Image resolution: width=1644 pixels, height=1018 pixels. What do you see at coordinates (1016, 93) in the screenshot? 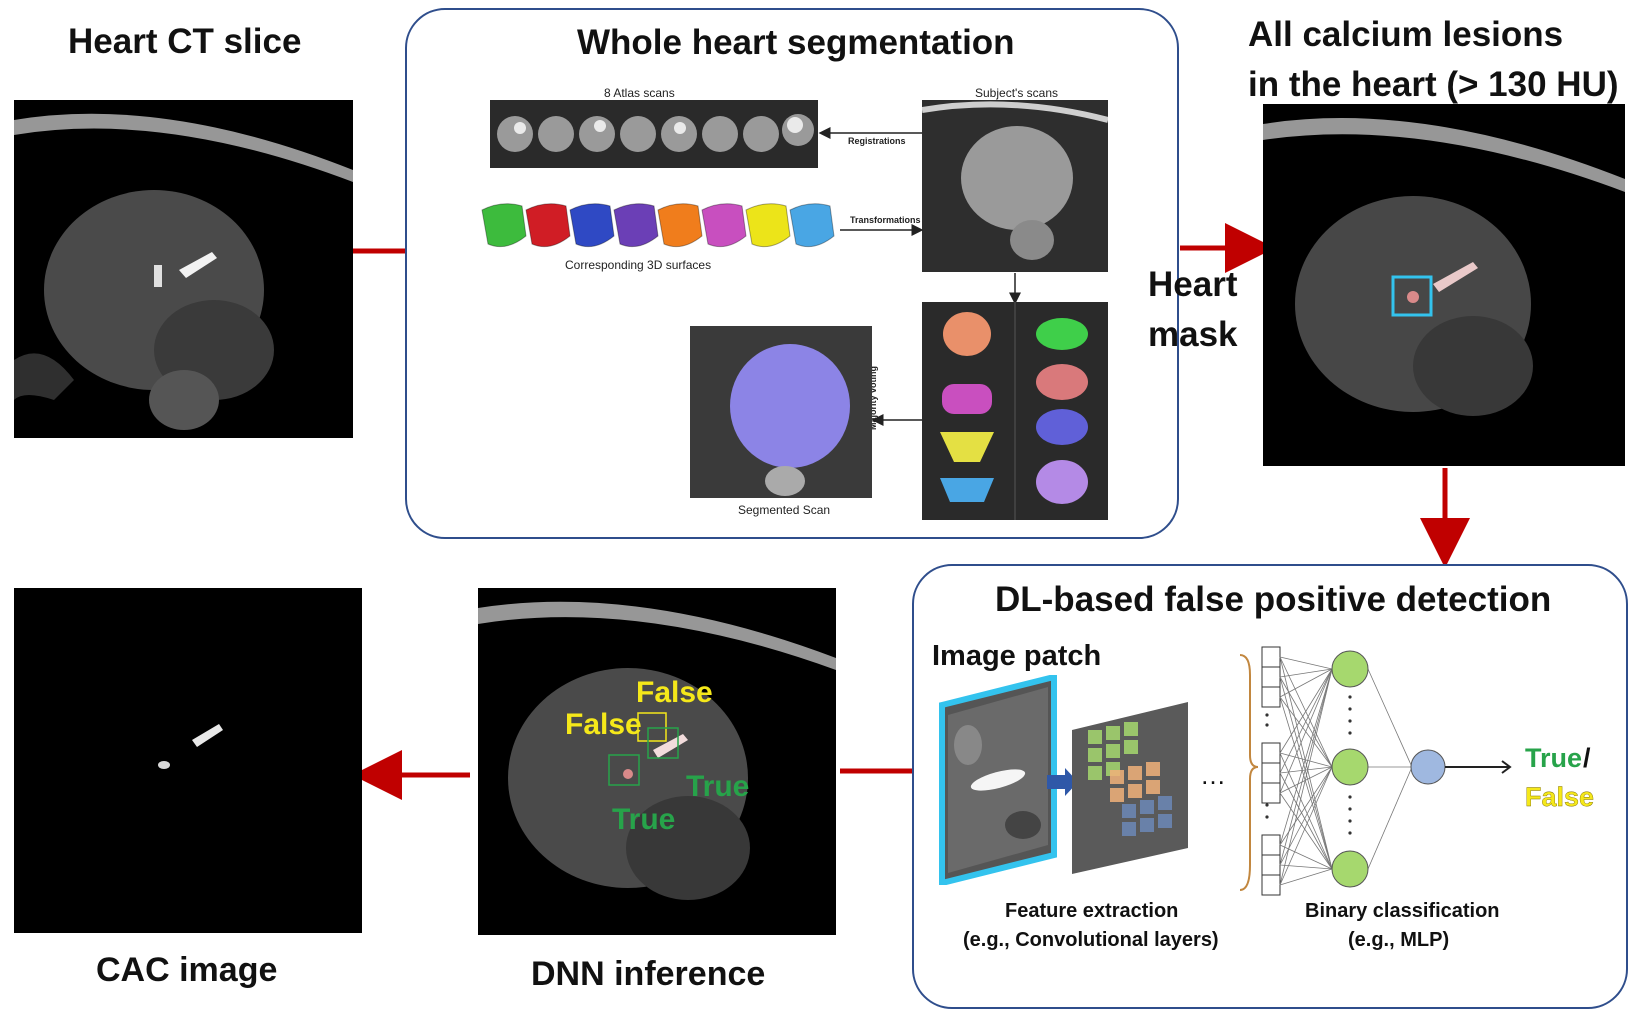
I see `subject-scans-label: Subject's scans` at bounding box center [1016, 93].